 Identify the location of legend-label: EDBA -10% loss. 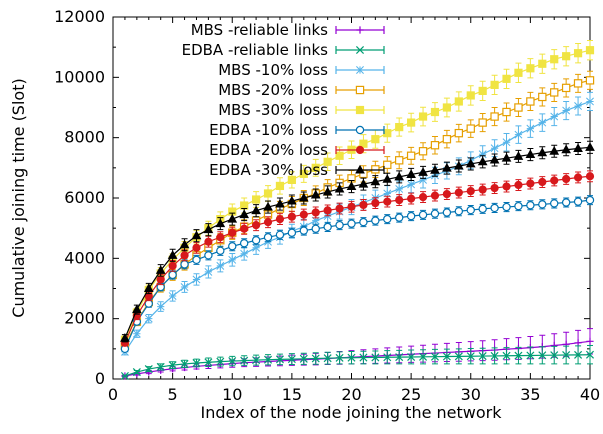
(268, 130).